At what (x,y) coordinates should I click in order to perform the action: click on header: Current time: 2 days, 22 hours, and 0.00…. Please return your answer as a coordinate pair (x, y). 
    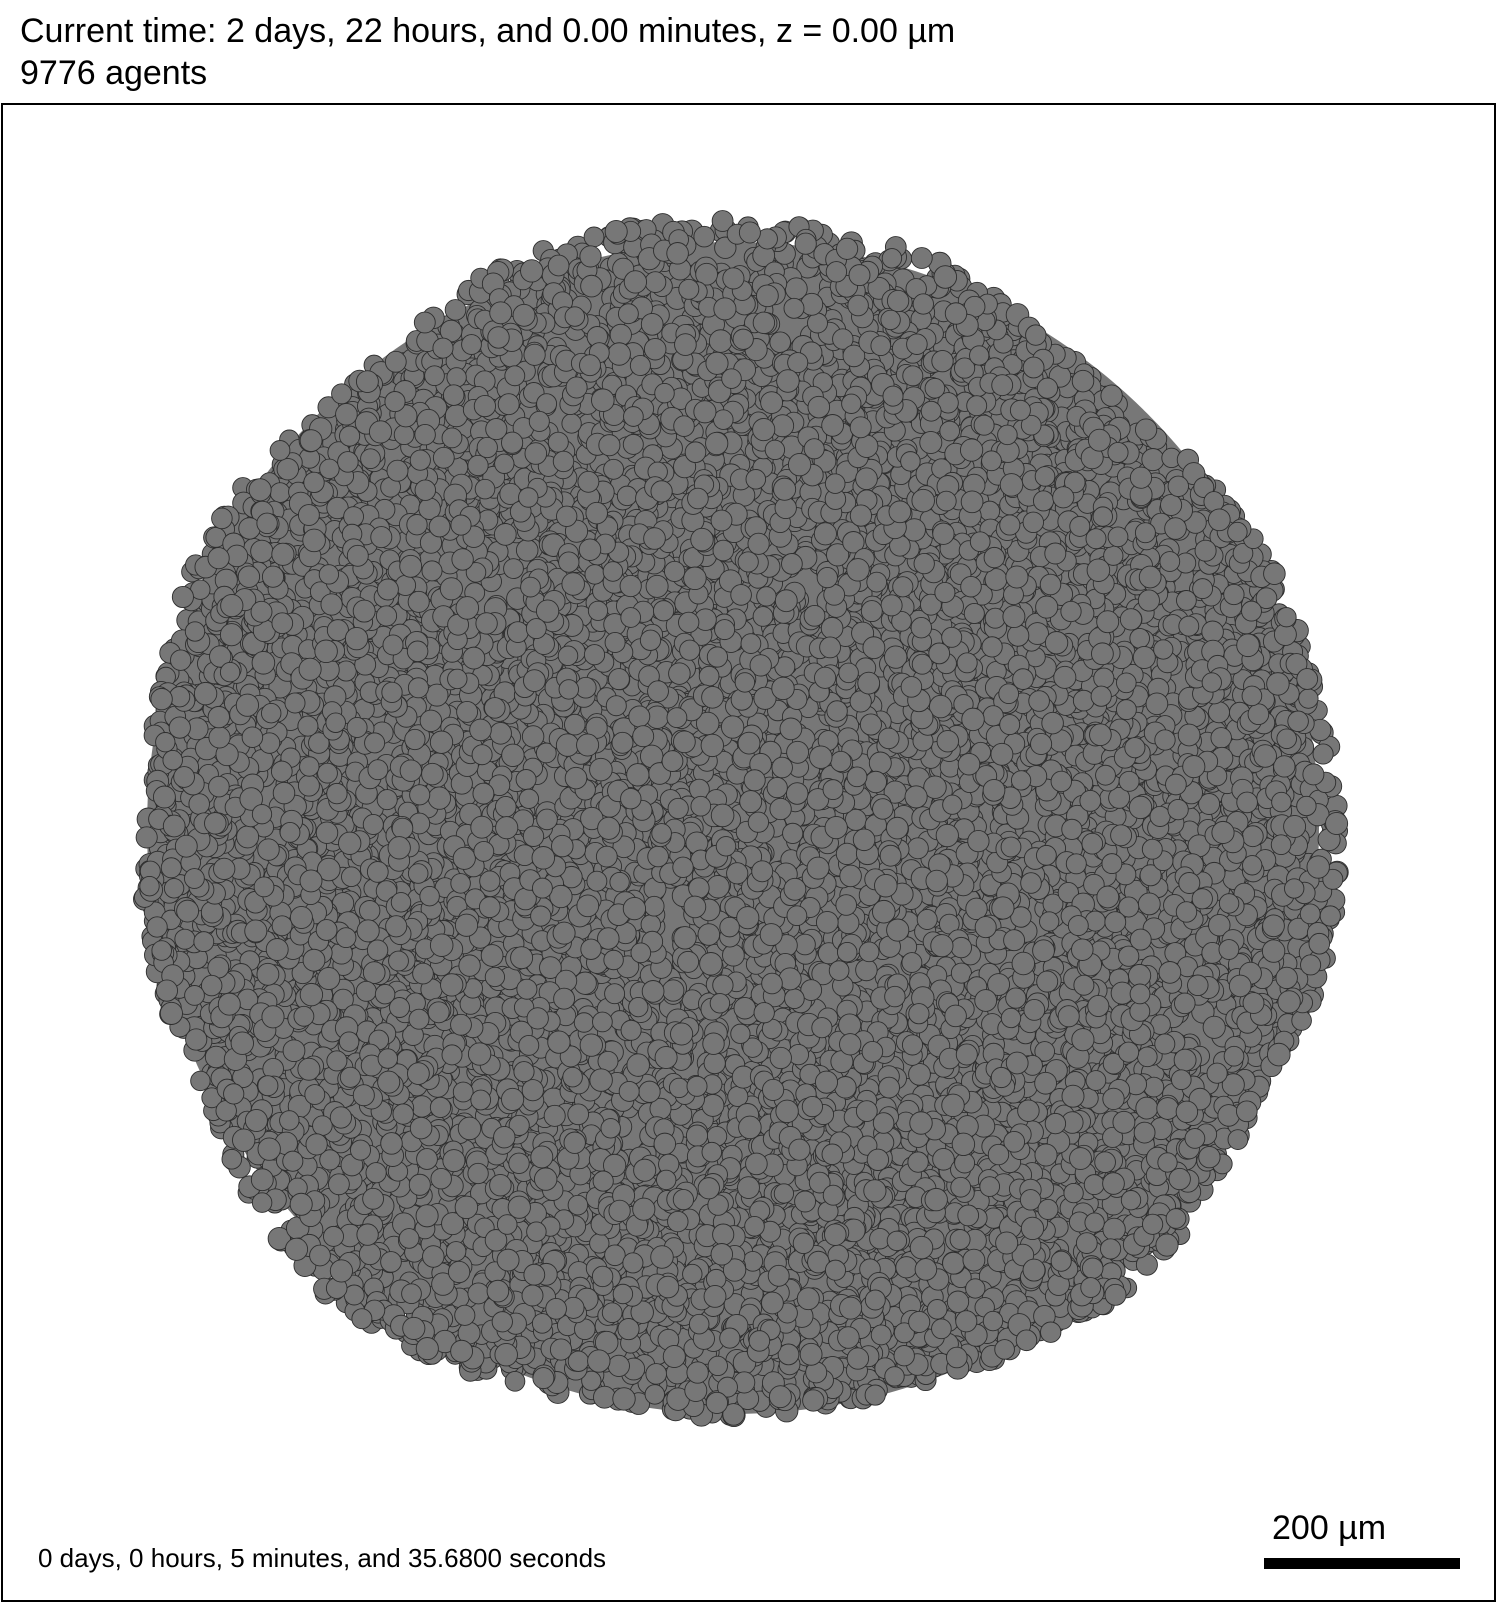
    Looking at the image, I should click on (750, 52).